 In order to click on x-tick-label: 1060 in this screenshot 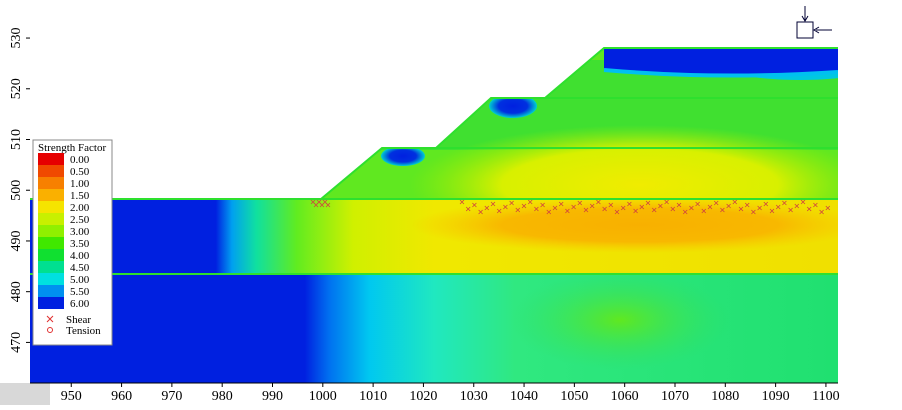, I will do `click(625, 396)`.